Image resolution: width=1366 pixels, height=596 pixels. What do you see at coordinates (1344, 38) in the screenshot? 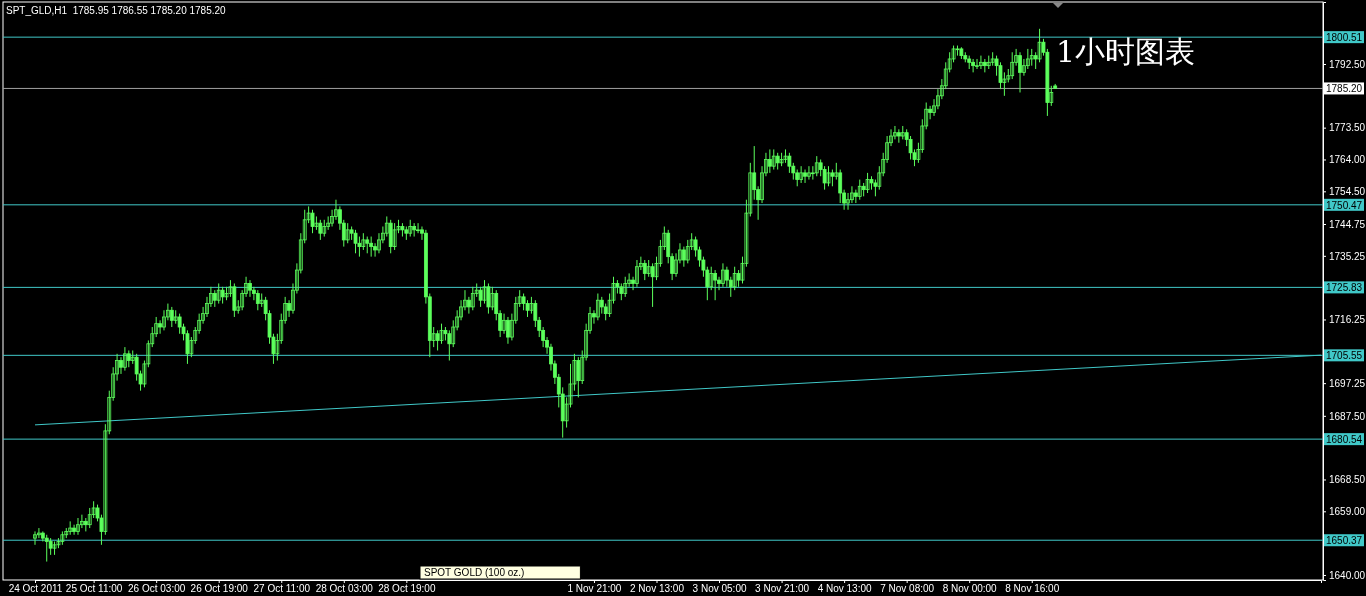
I see `ref-line-label: 1800.51` at bounding box center [1344, 38].